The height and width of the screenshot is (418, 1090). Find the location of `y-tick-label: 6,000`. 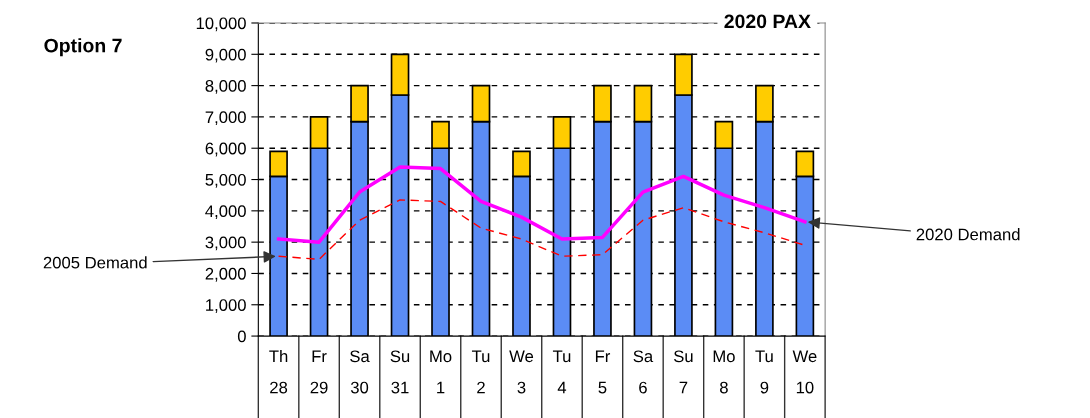

y-tick-label: 6,000 is located at coordinates (225, 149).